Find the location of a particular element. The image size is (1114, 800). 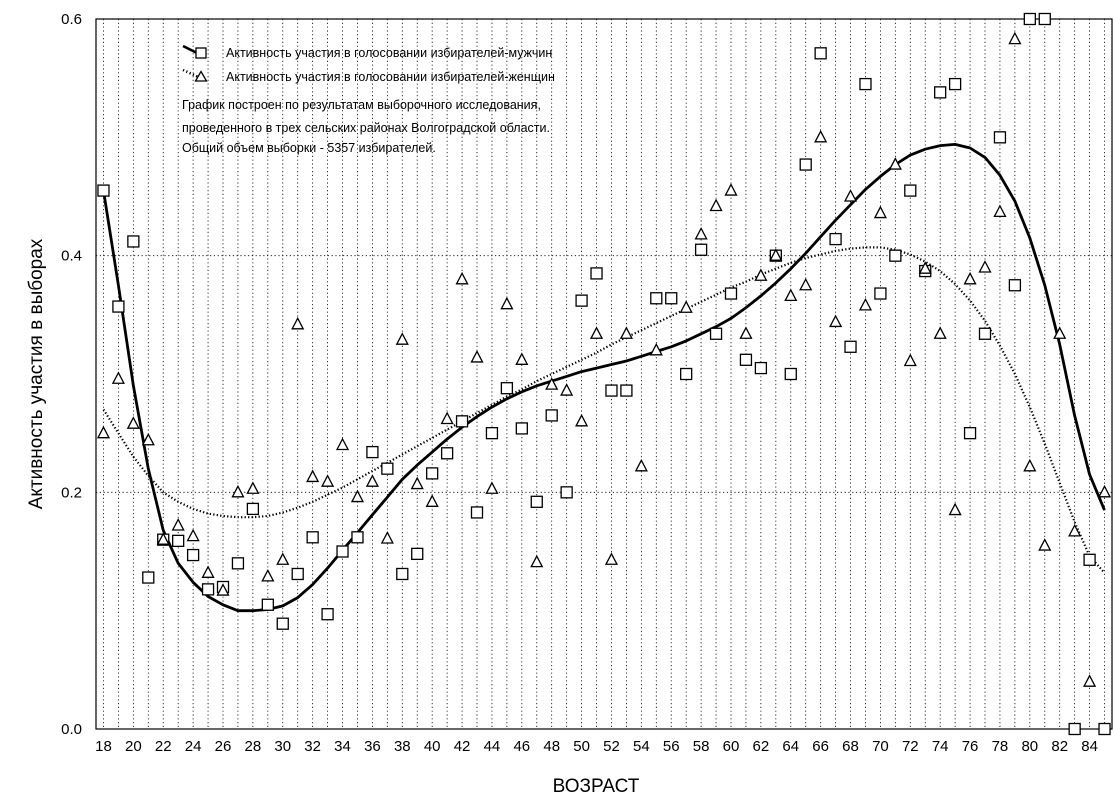

x-tick-label: 20 is located at coordinates (133, 746).